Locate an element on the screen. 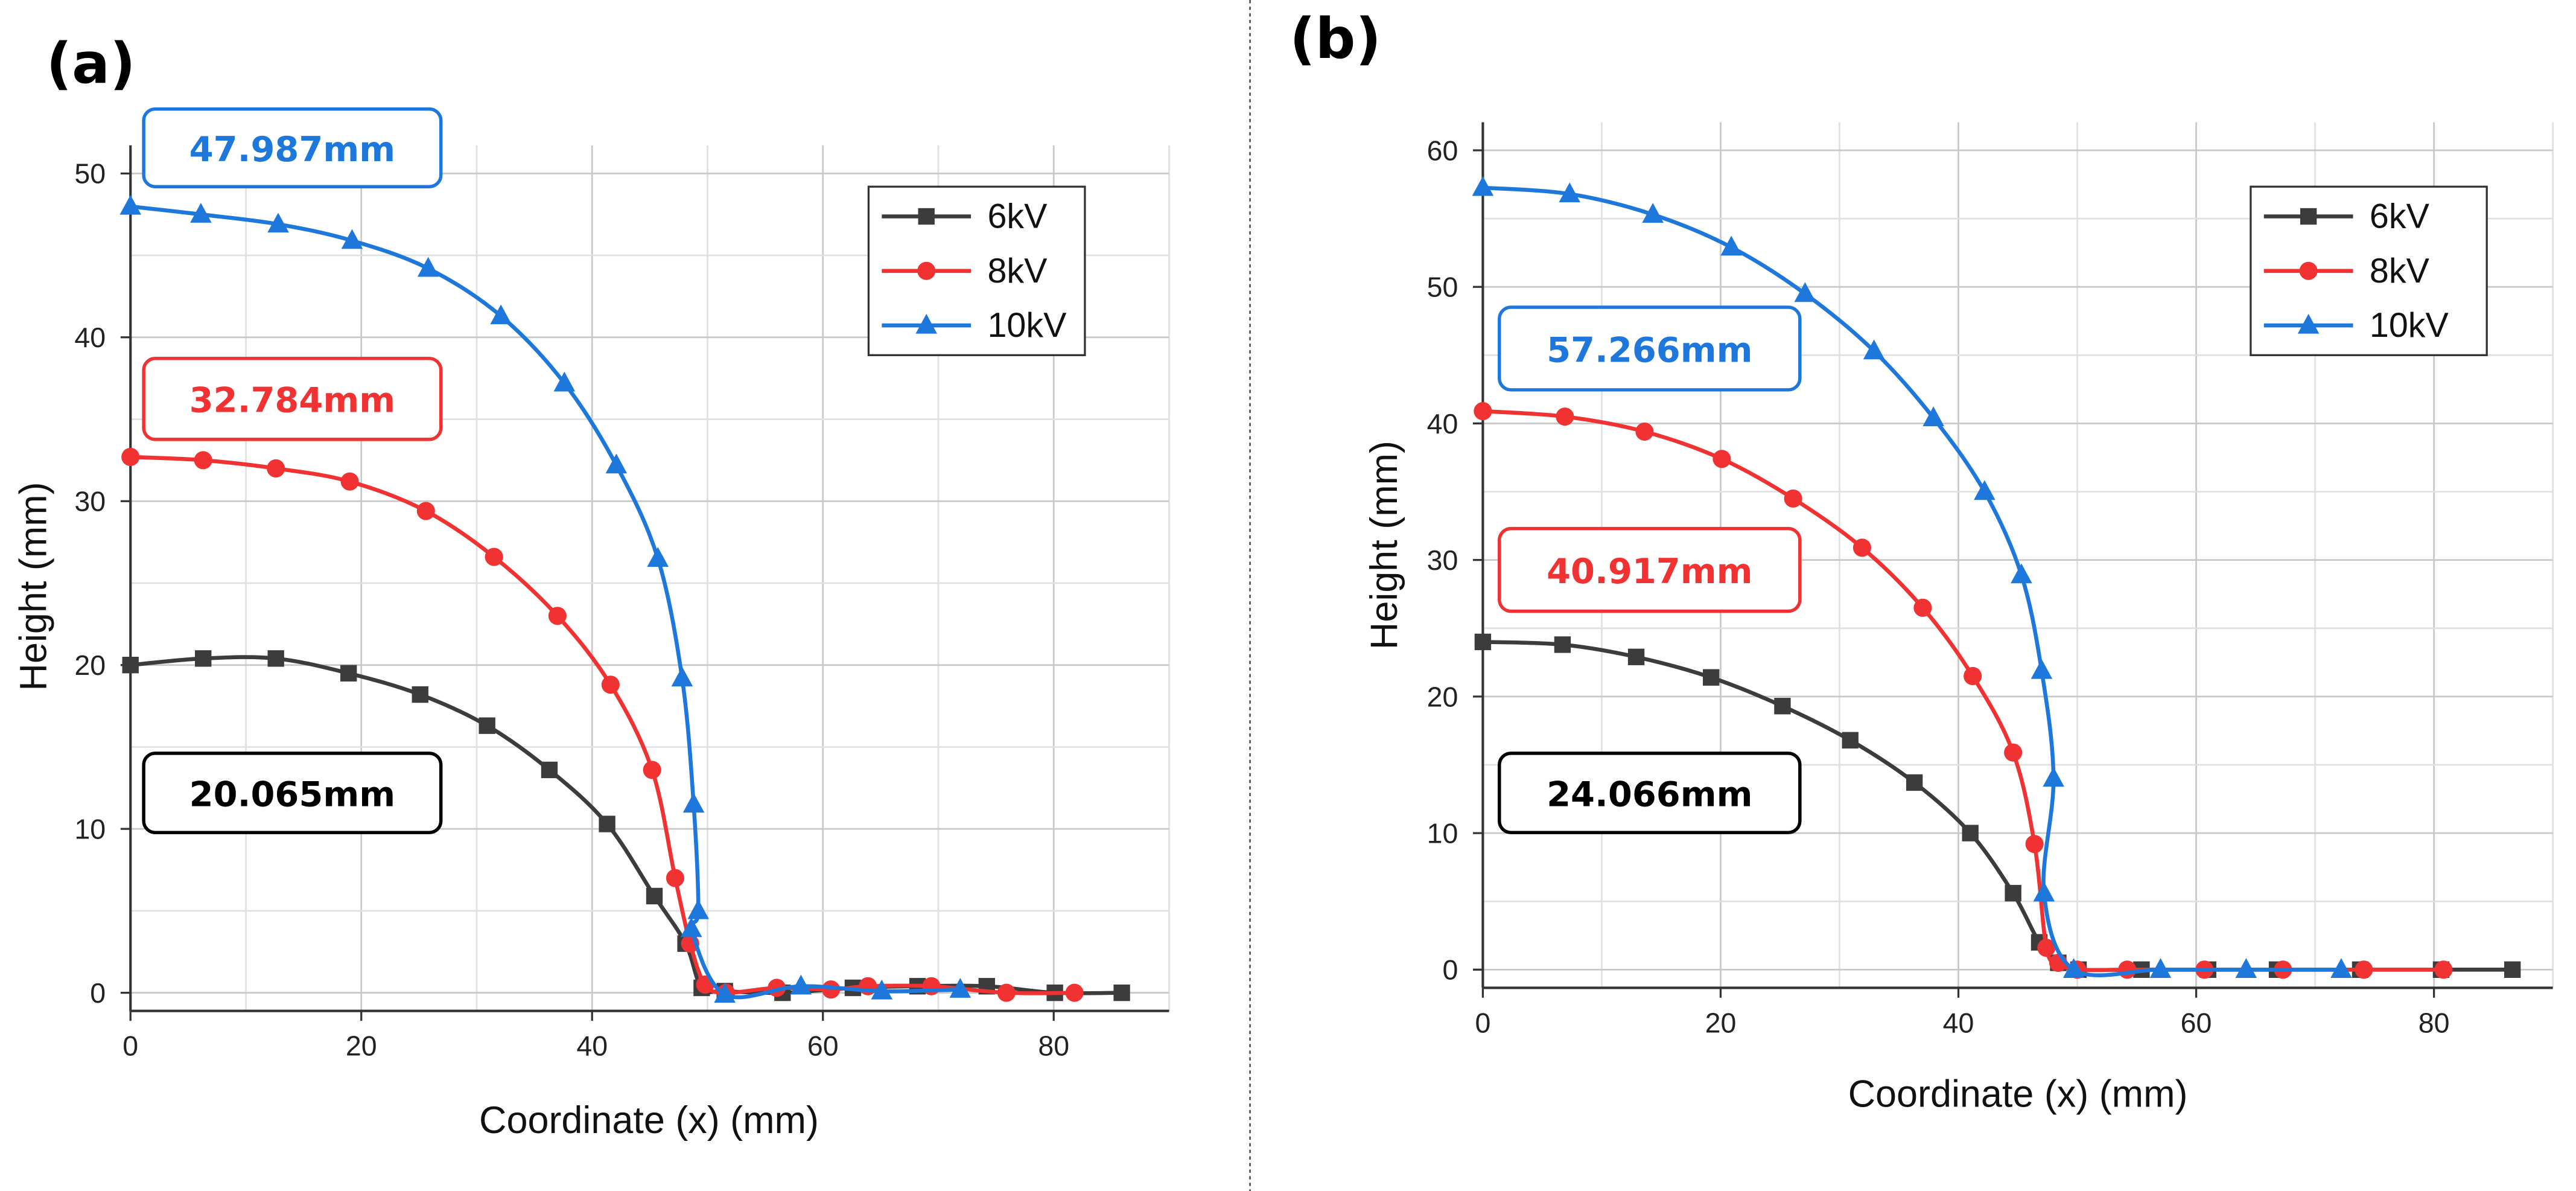  x-tick-label: 40 is located at coordinates (592, 1046).